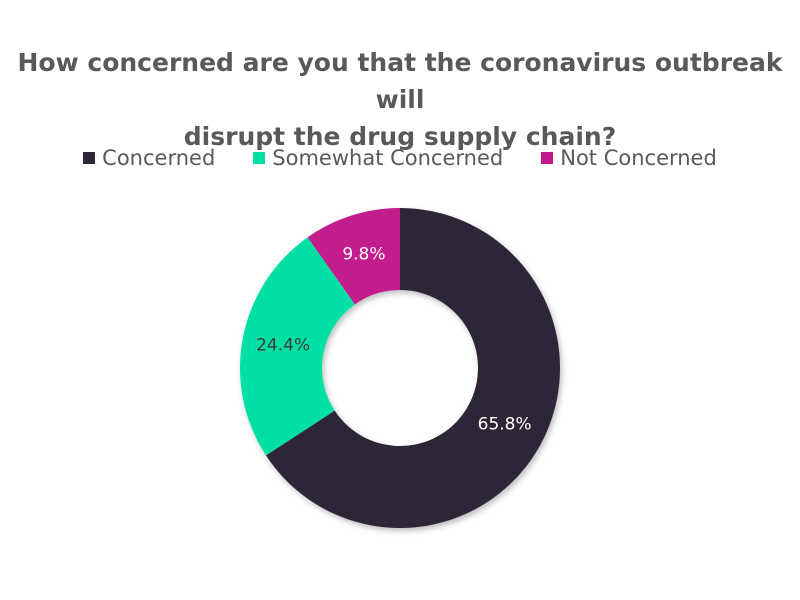 Image resolution: width=800 pixels, height=600 pixels. I want to click on legend-swatch-concerned, so click(89, 158).